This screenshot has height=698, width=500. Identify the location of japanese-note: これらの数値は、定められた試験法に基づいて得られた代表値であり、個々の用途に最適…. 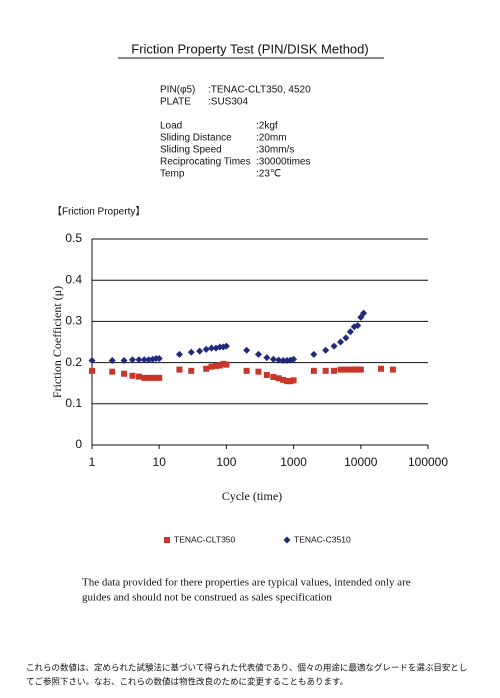
(246, 668).